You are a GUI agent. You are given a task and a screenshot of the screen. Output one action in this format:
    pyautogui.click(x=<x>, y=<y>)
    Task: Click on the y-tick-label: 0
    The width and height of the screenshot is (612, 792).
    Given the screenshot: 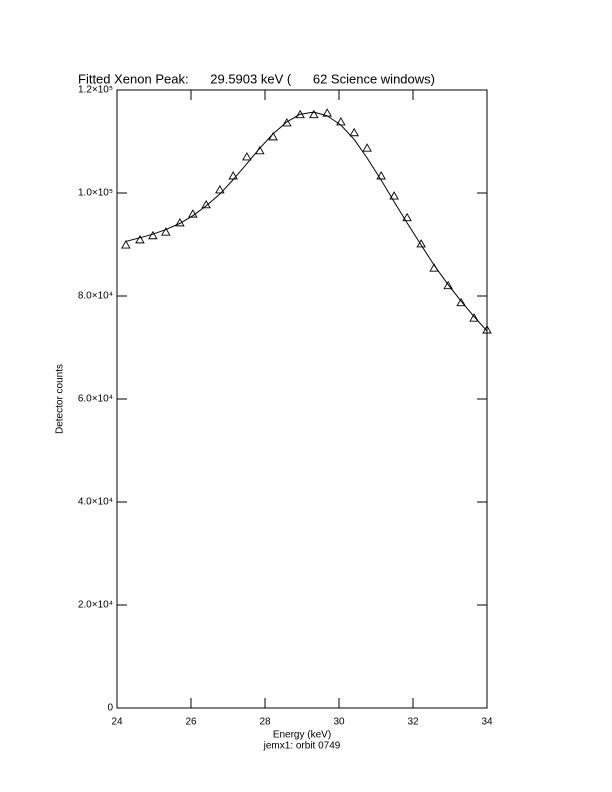 What is the action you would take?
    pyautogui.click(x=110, y=708)
    